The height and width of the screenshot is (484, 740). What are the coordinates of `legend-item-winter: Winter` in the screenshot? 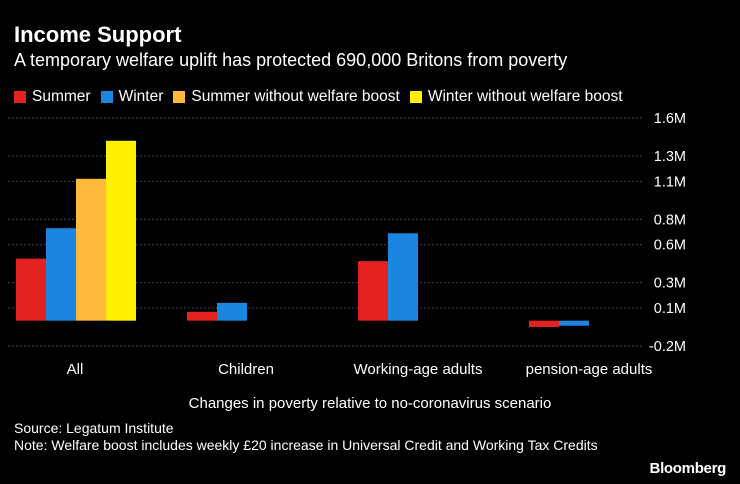 It's located at (132, 97).